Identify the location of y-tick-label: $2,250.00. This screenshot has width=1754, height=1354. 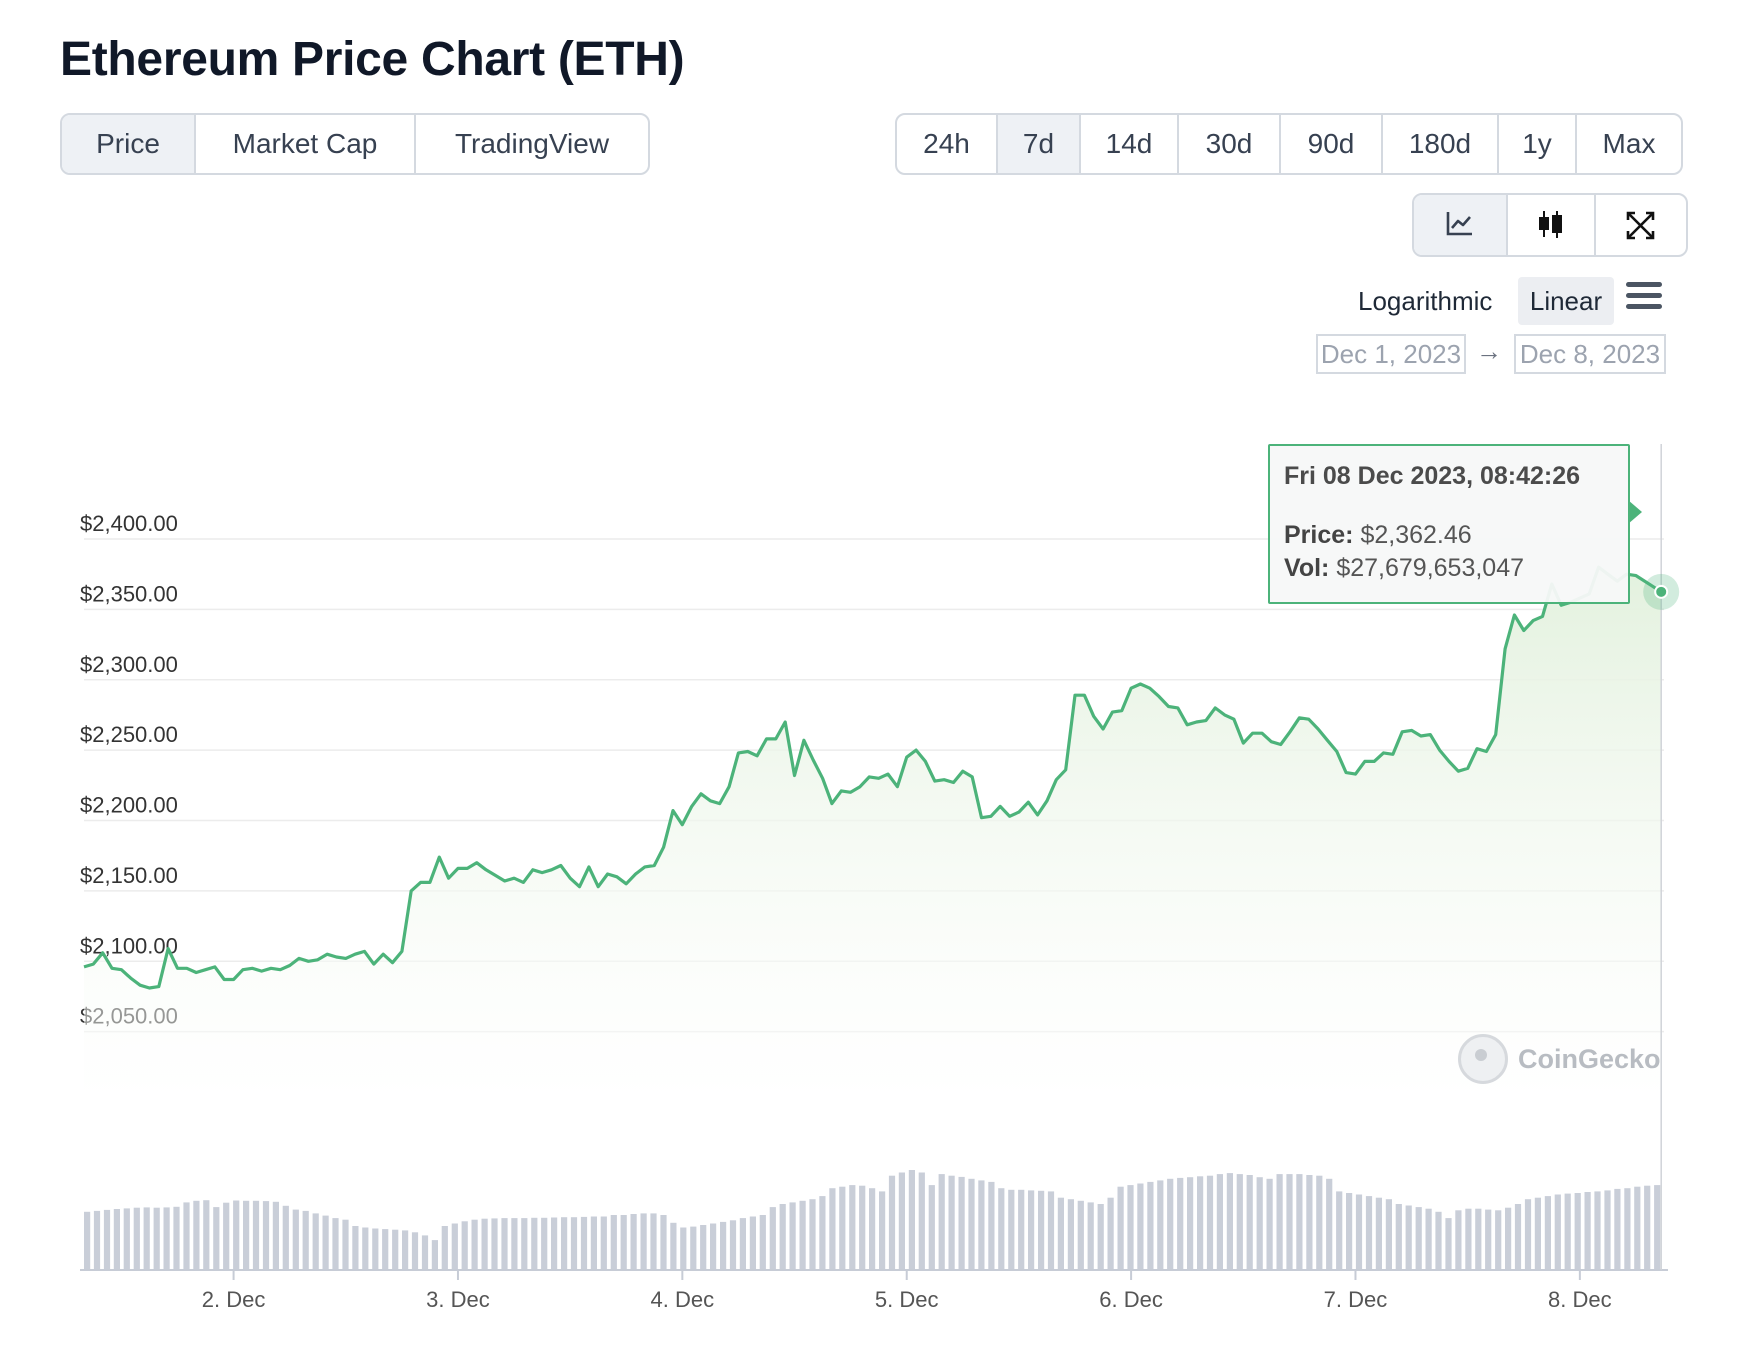
(129, 734).